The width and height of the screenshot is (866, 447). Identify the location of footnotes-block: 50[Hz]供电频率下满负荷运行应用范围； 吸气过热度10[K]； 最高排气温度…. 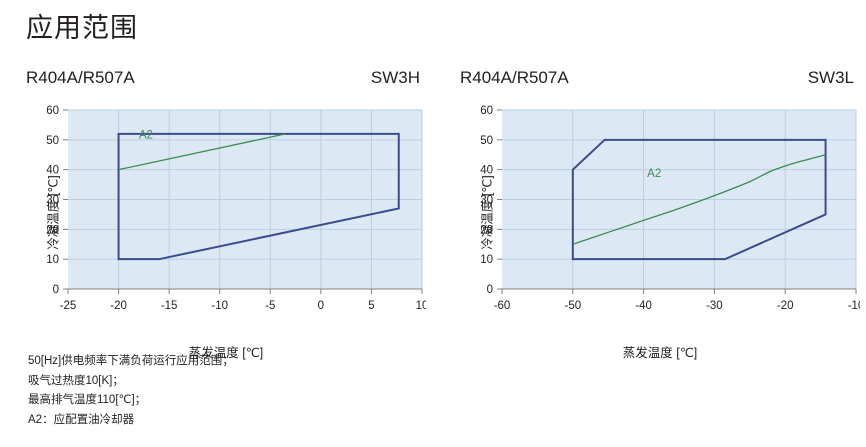
(131, 391).